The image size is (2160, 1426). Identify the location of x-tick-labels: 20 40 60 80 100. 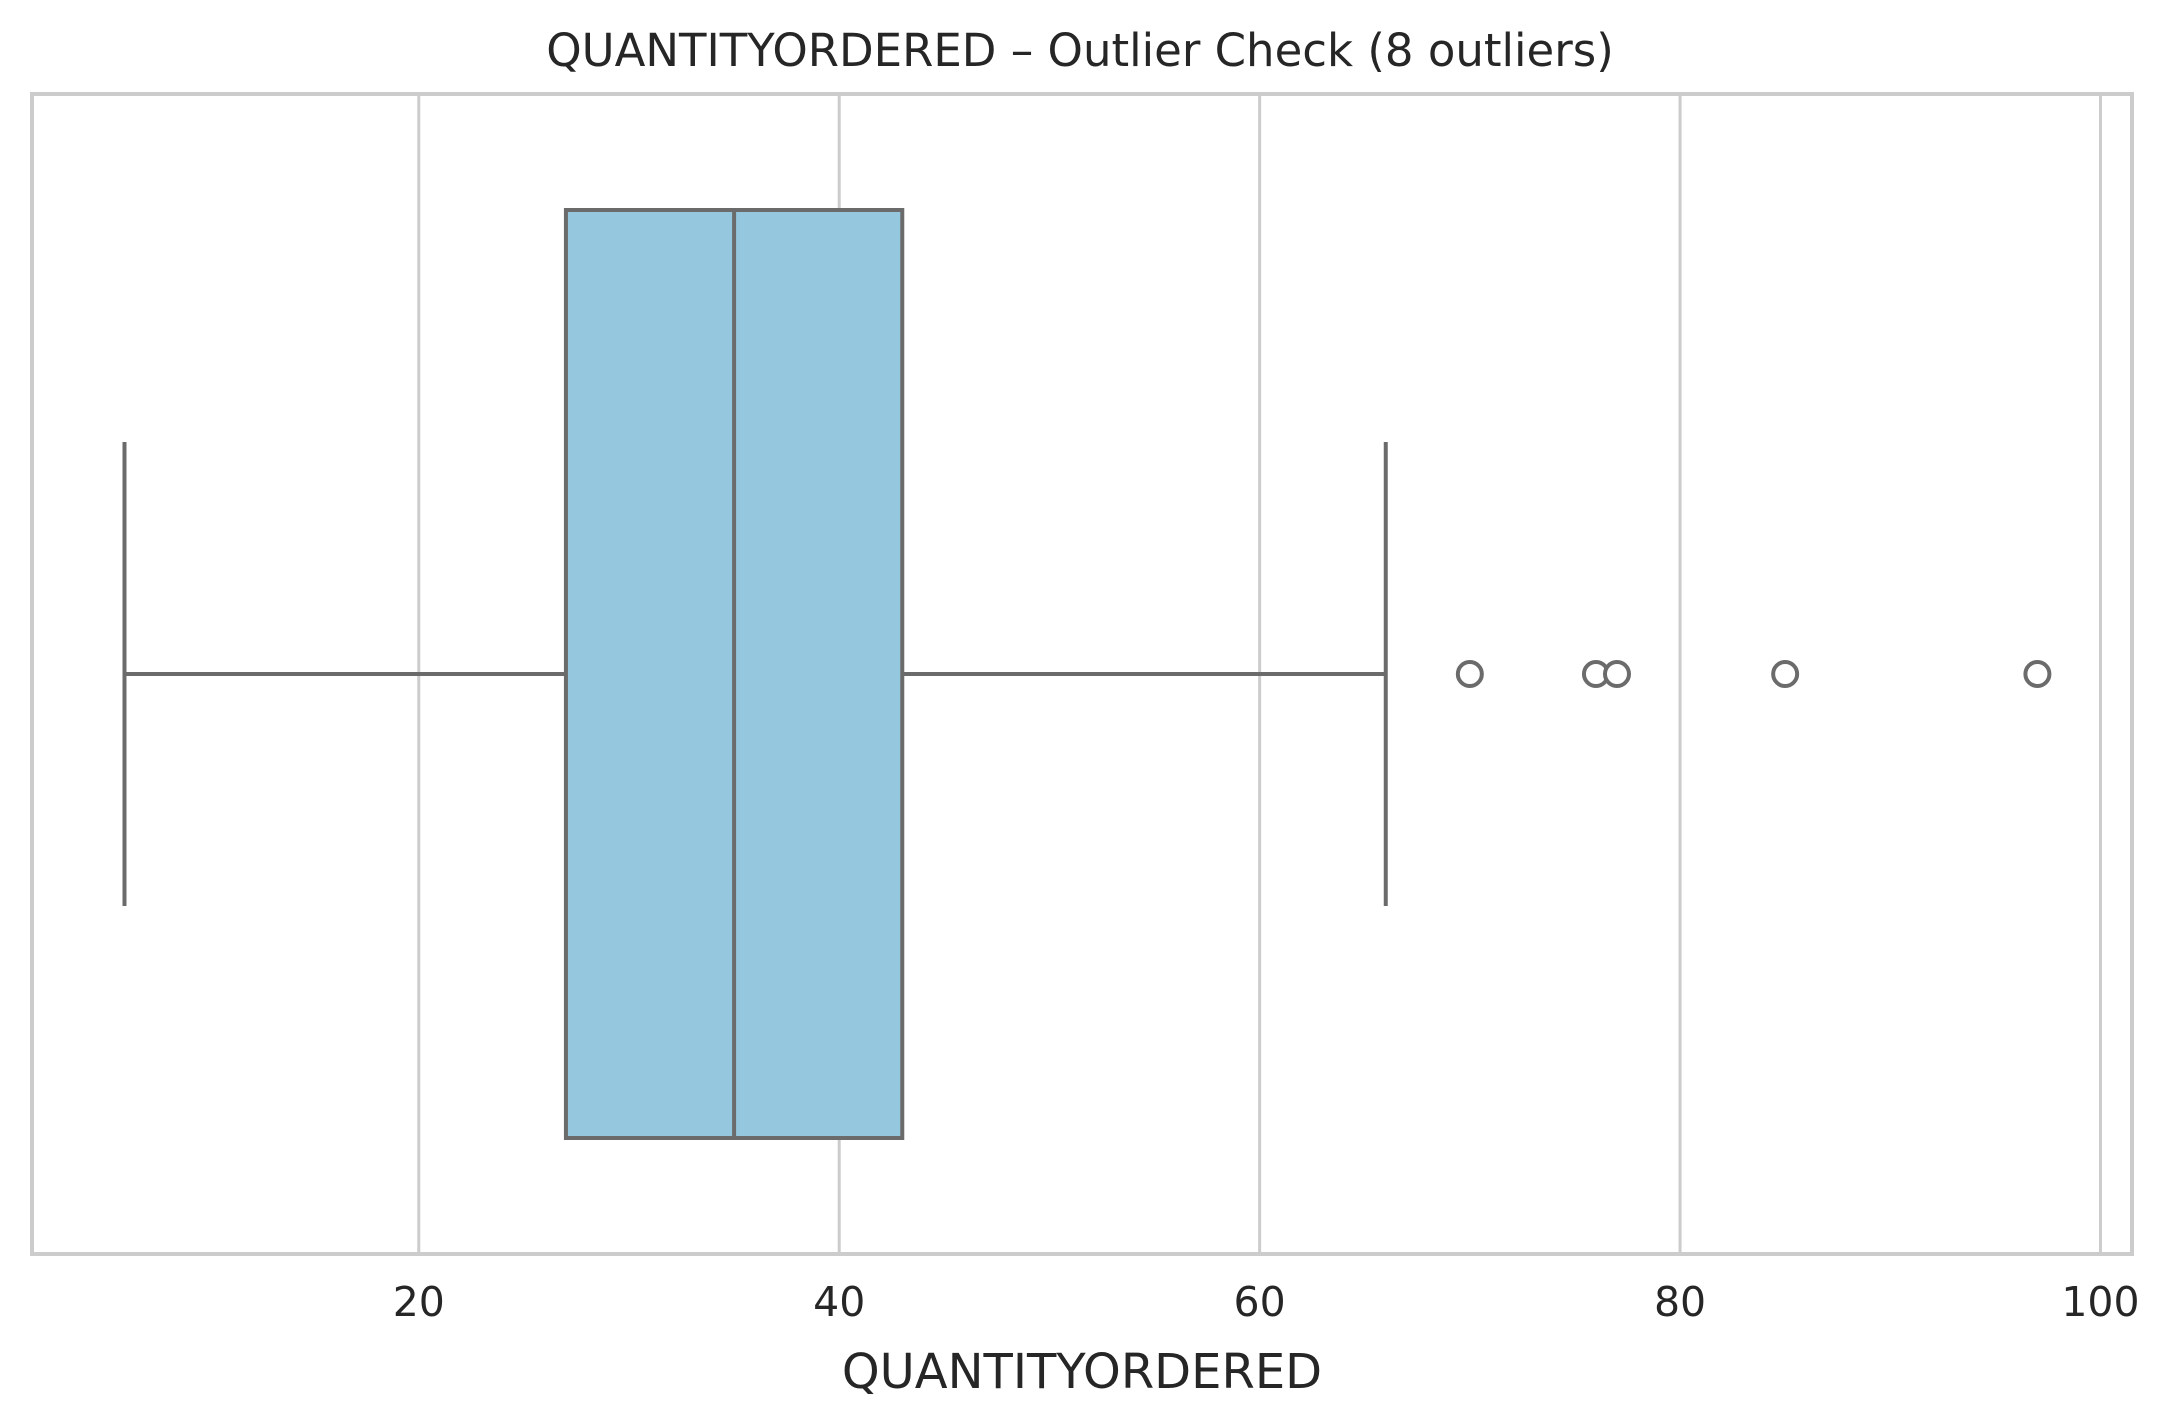
(1266, 1302).